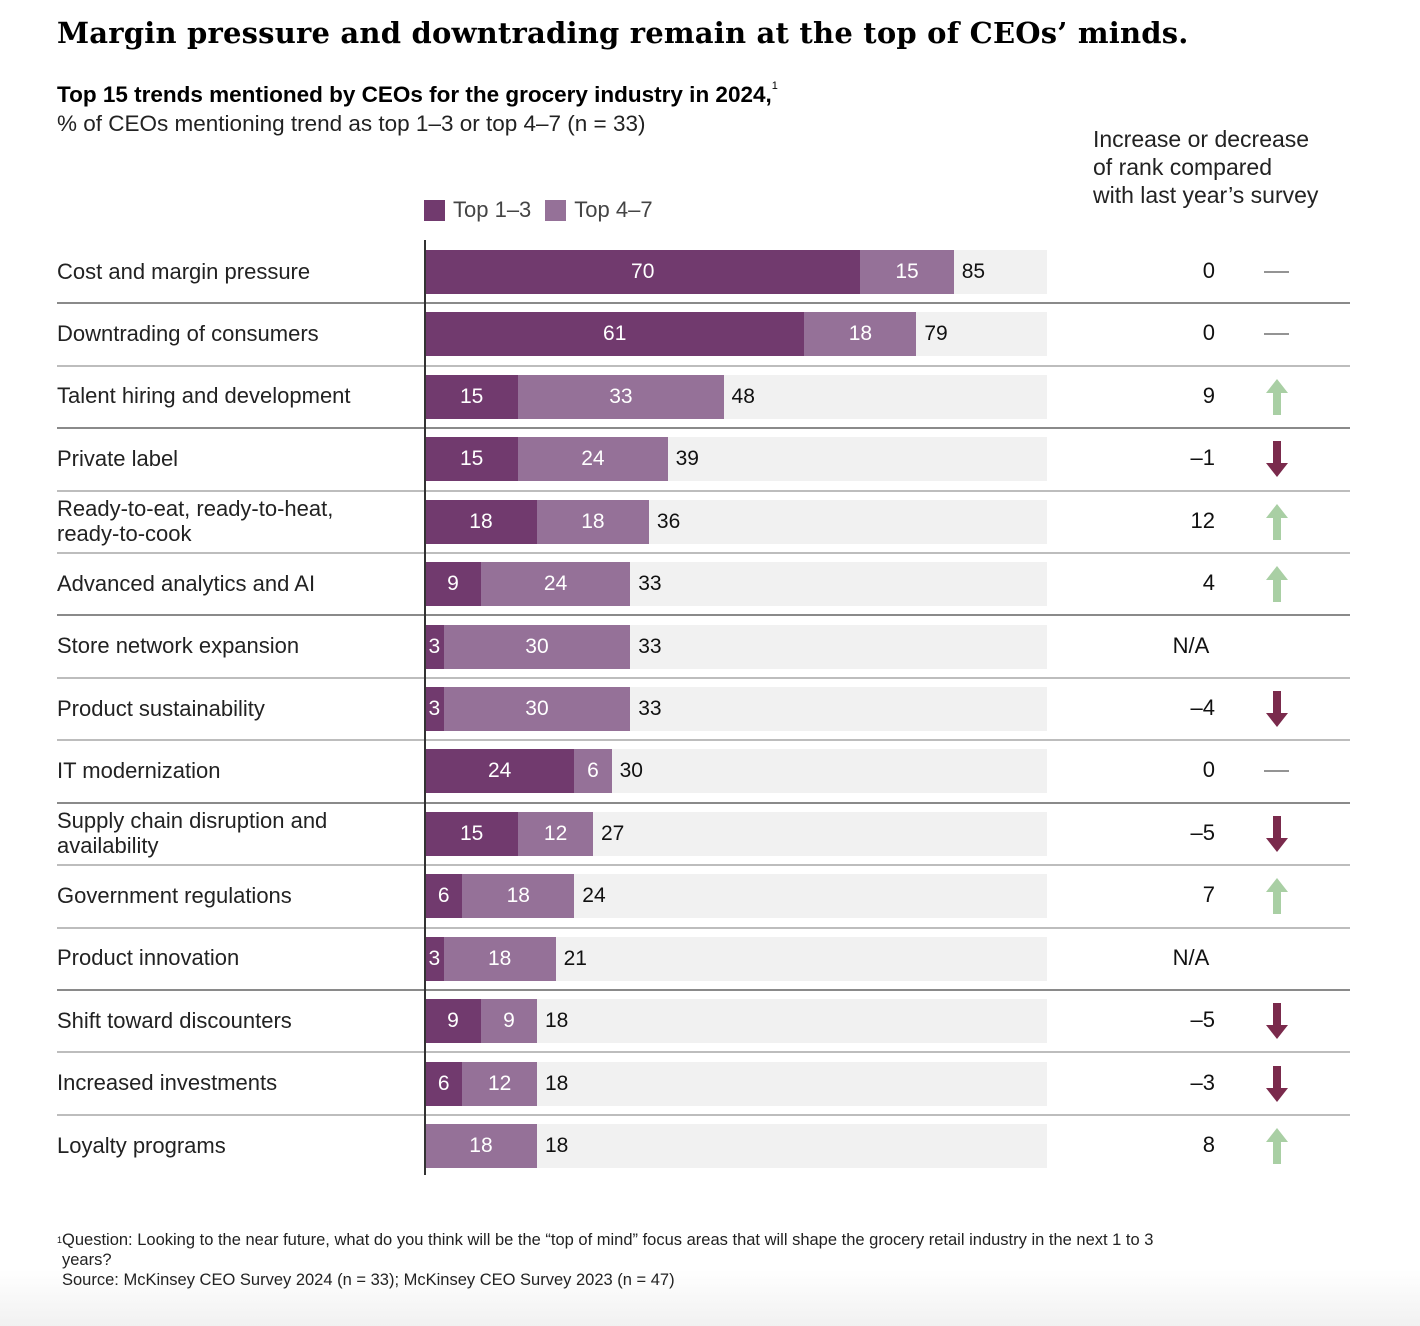 This screenshot has height=1326, width=1420. What do you see at coordinates (613, 209) in the screenshot?
I see `legend-label: Top 4–7` at bounding box center [613, 209].